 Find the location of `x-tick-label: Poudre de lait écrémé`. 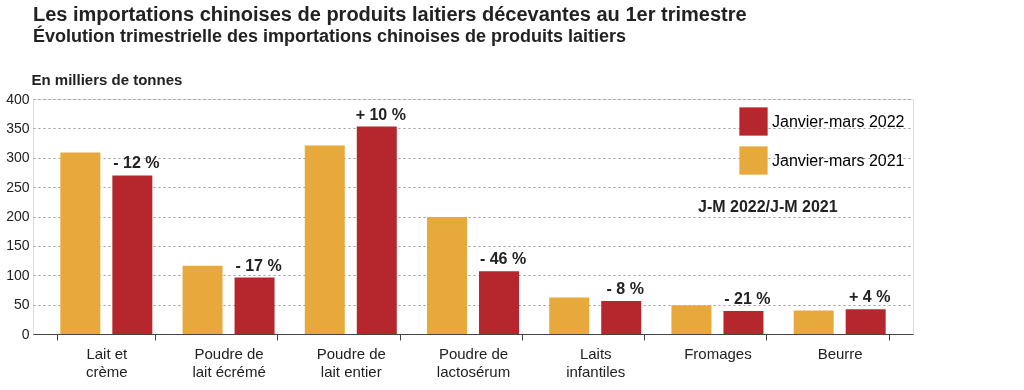

x-tick-label: Poudre de lait écrémé is located at coordinates (229, 362).